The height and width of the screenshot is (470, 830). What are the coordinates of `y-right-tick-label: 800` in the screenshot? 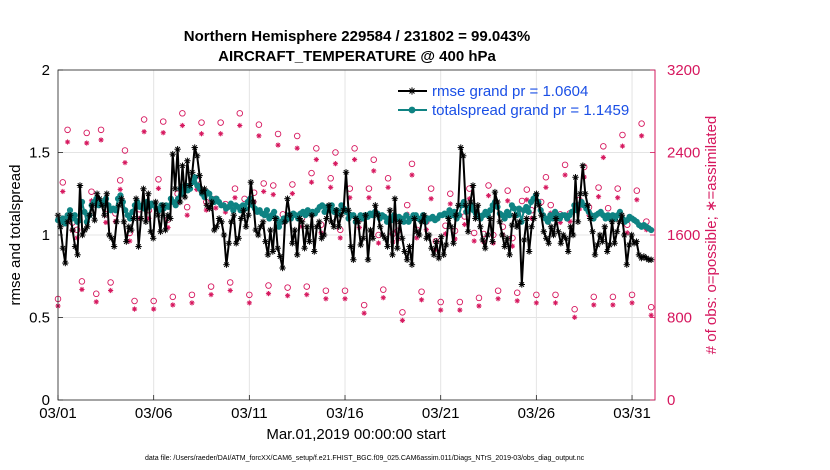 It's located at (679, 318).